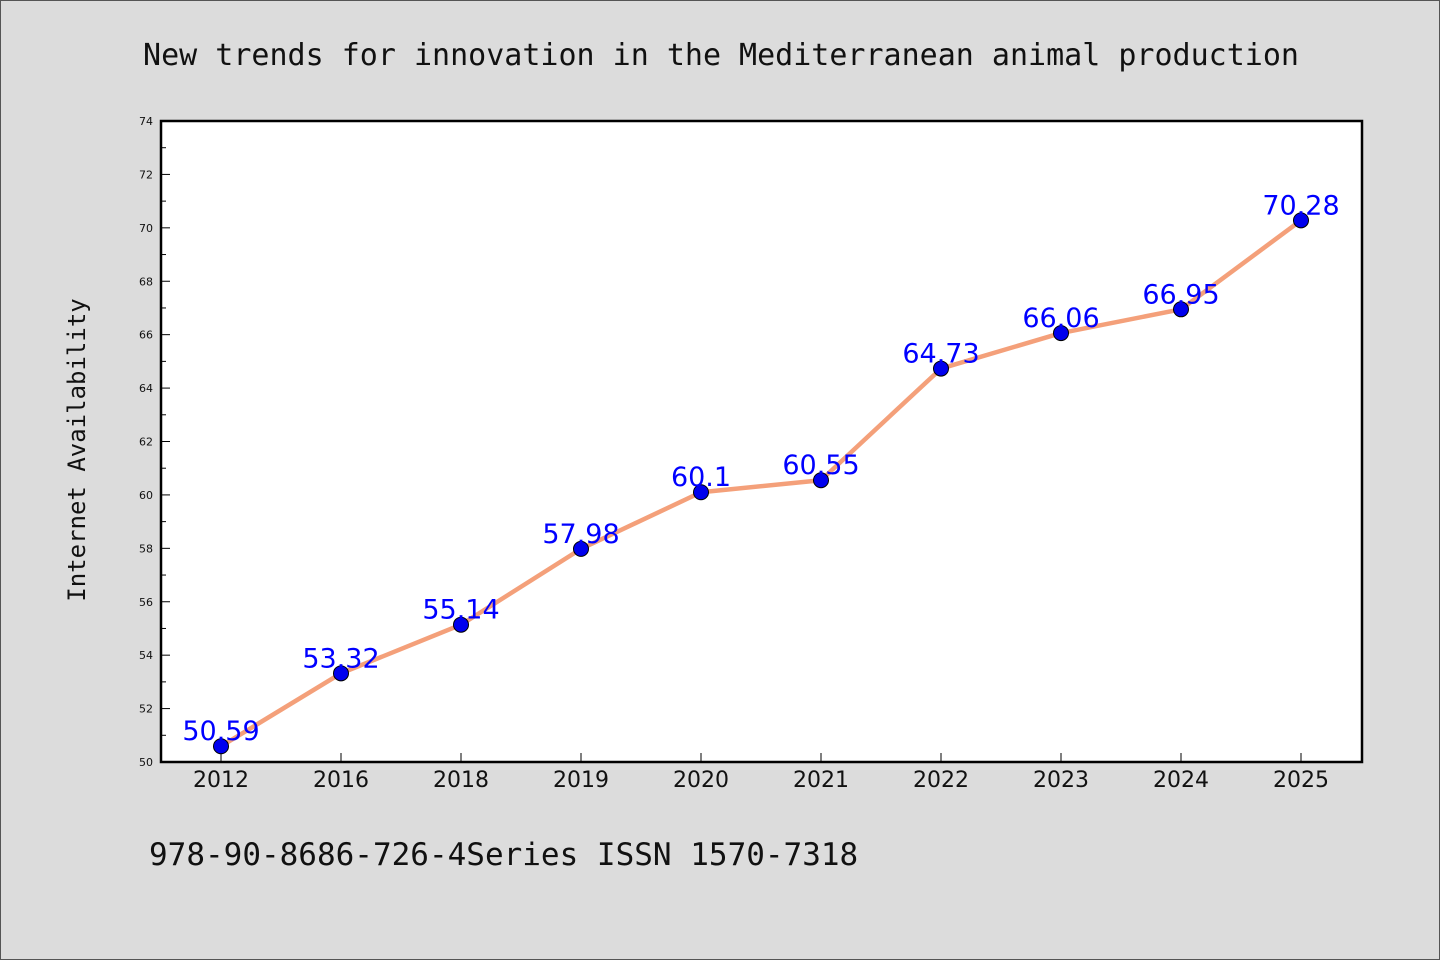 Image resolution: width=1440 pixels, height=960 pixels. Describe the element at coordinates (146, 655) in the screenshot. I see `y-tick-label: 54` at that location.